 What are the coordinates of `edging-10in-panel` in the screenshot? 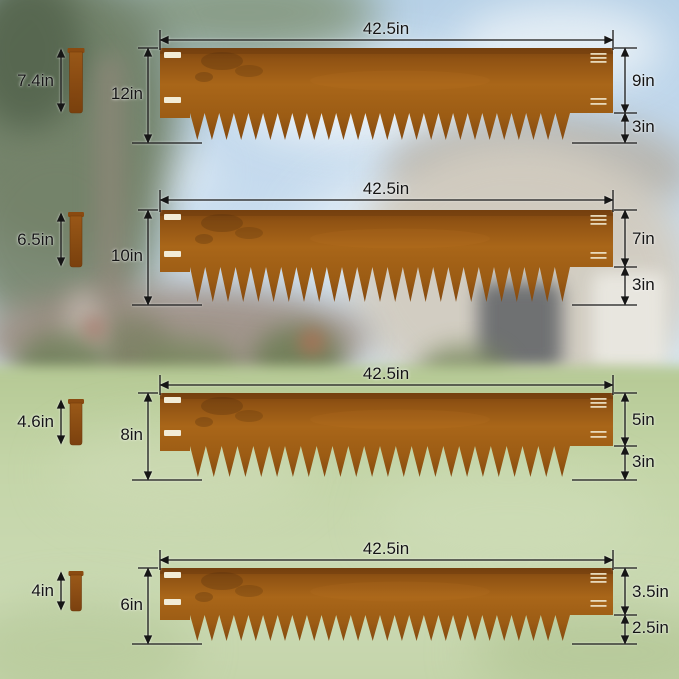 It's located at (386, 256).